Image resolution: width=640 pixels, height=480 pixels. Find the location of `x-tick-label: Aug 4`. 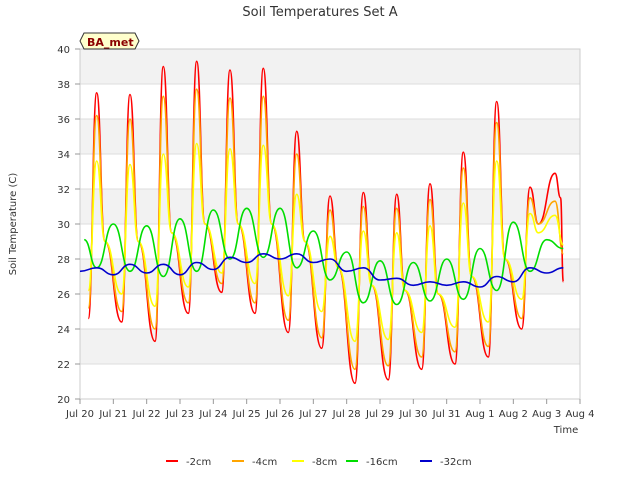

x-tick-label: Aug 4 is located at coordinates (579, 414).